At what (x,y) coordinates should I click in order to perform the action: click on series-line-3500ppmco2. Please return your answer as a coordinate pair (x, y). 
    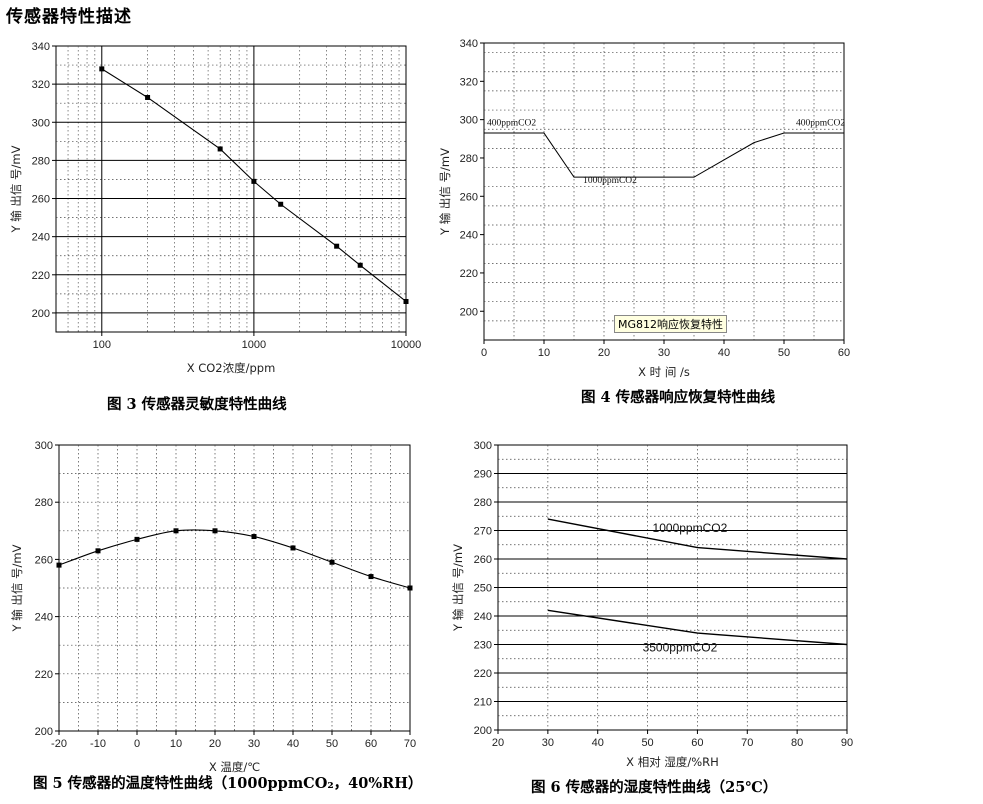
    Looking at the image, I should click on (697, 627).